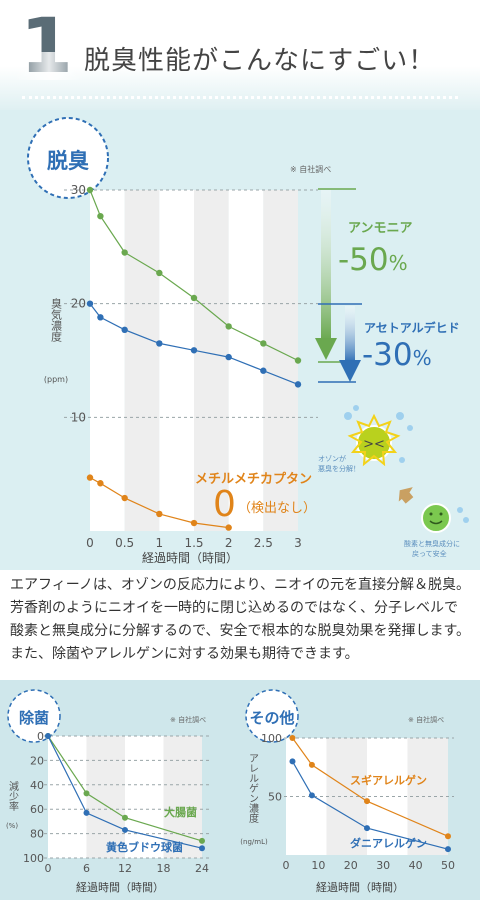  I want to click on s-ytick-label: 60, so click(37, 809).